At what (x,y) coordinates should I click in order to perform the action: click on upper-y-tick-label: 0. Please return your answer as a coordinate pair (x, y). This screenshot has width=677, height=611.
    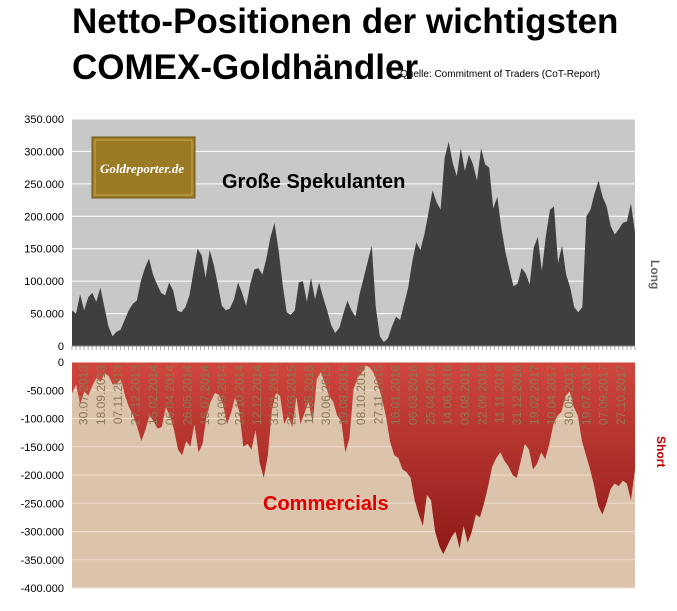
    Looking at the image, I should click on (61, 347).